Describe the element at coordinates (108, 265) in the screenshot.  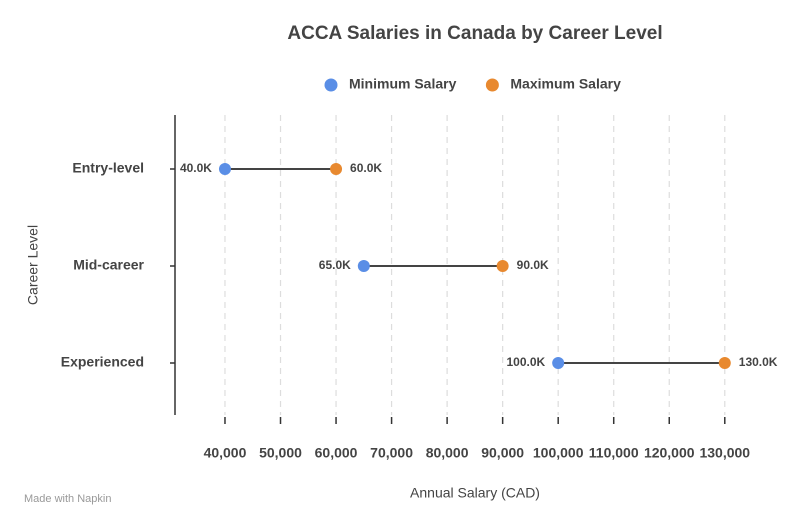
I see `y-tick-label: Mid-career` at that location.